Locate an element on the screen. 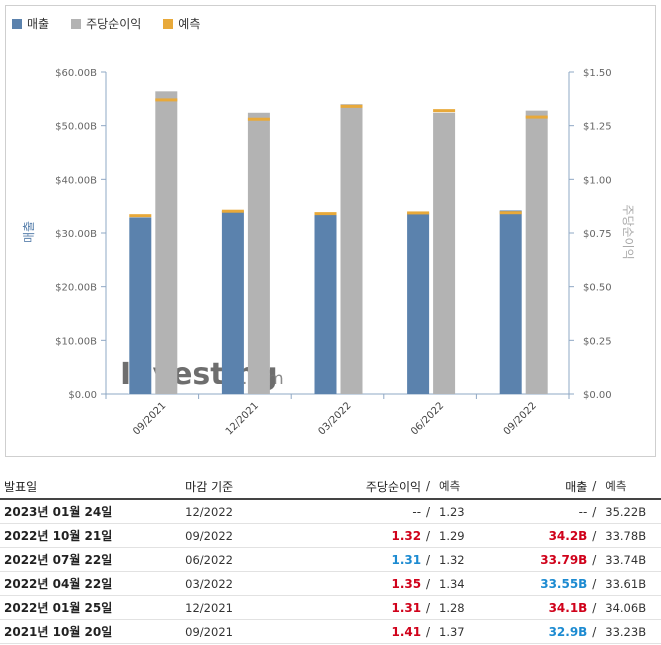  row-period: 12/2022 is located at coordinates (209, 511).